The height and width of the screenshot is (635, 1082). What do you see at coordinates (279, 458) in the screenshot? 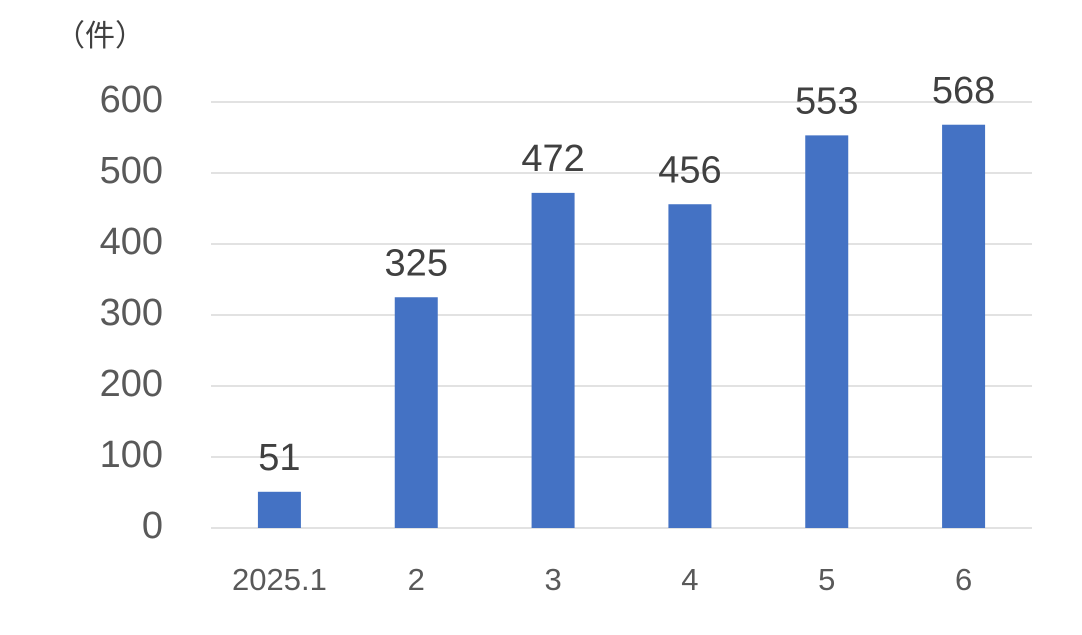
I see `data-label: 51` at bounding box center [279, 458].